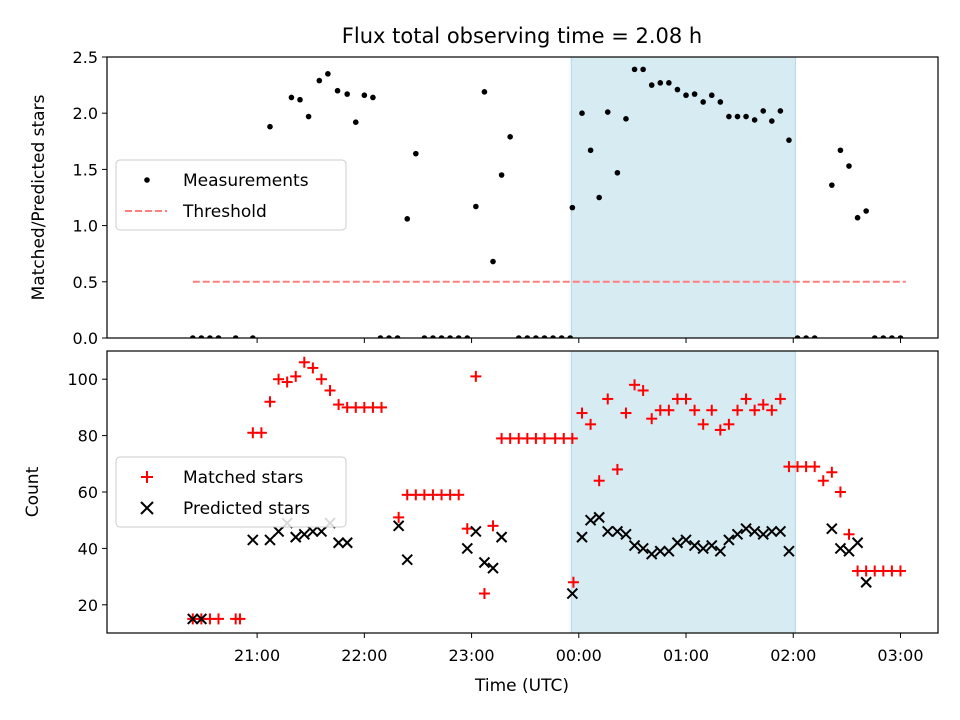  What do you see at coordinates (364, 655) in the screenshot?
I see `x-tick-label: 22:00` at bounding box center [364, 655].